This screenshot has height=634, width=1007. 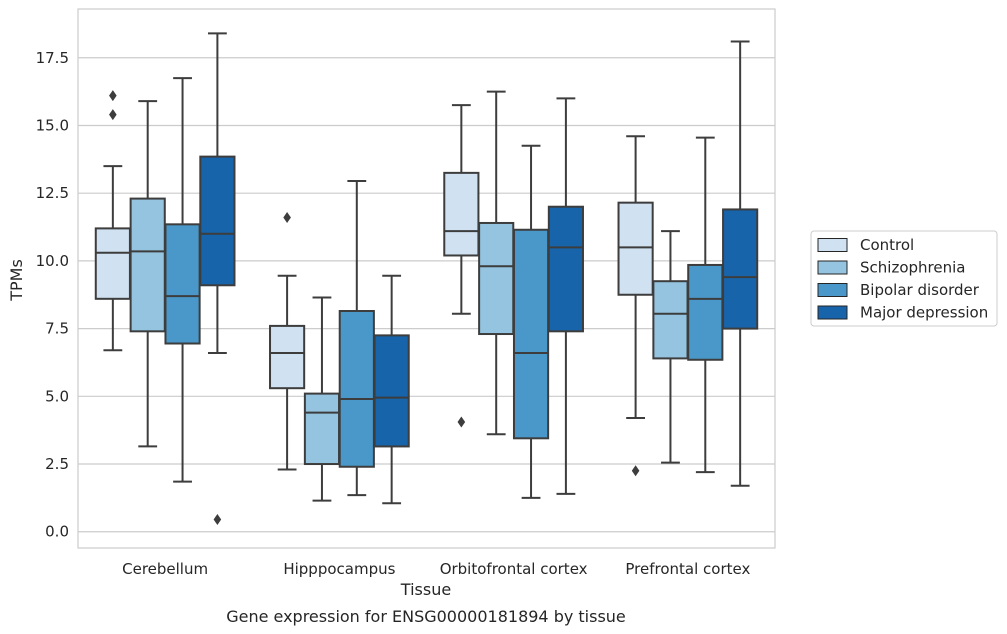 I want to click on box-control-cerebellum, so click(x=112, y=221).